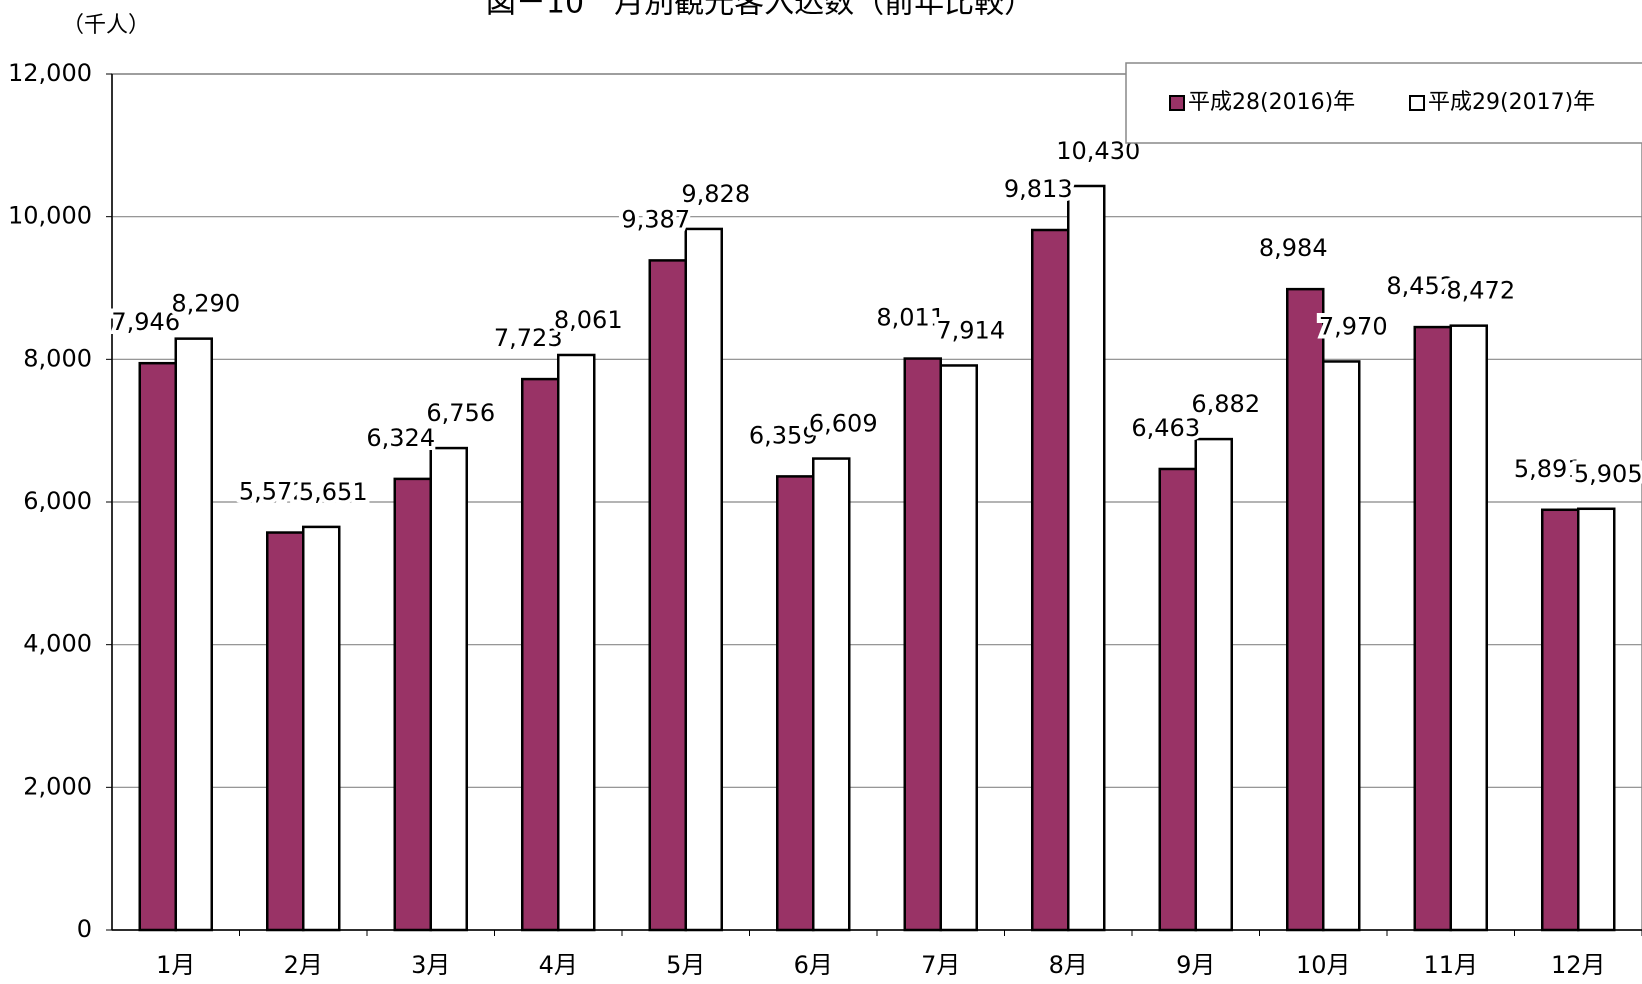 Image resolution: width=1642 pixels, height=984 pixels. I want to click on data-label: 7,914, so click(970, 330).